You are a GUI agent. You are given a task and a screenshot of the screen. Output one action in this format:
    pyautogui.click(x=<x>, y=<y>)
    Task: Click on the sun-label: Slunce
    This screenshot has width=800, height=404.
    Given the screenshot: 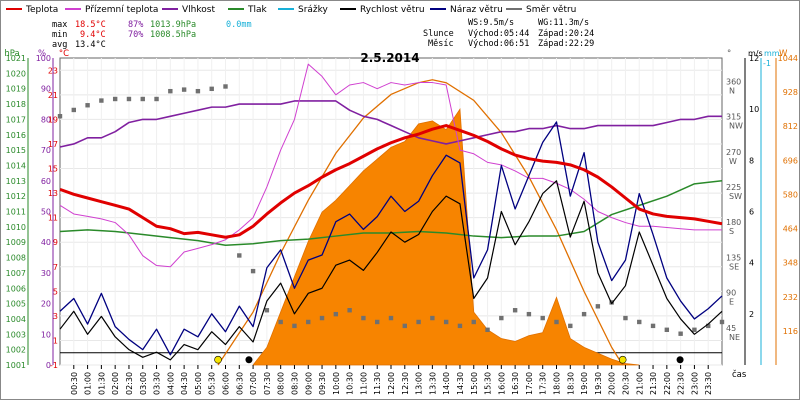 What is the action you would take?
    pyautogui.click(x=438, y=34)
    